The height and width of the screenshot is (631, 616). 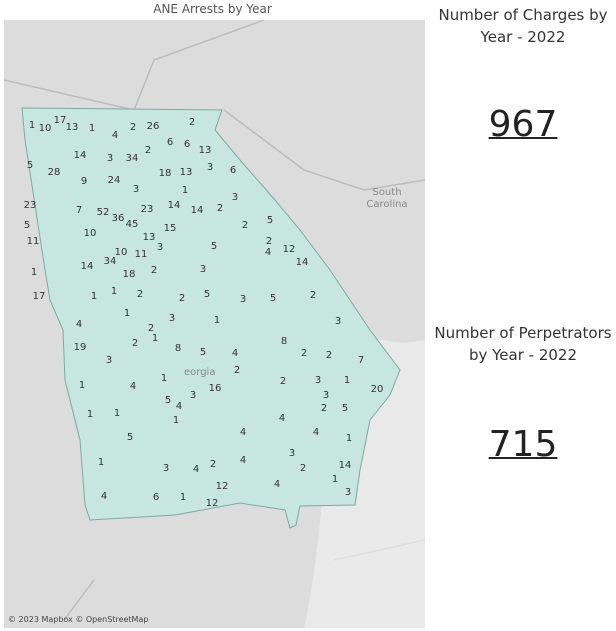 I want to click on kpi-title: Number of Perpetrators by Year - 2022, so click(x=523, y=344).